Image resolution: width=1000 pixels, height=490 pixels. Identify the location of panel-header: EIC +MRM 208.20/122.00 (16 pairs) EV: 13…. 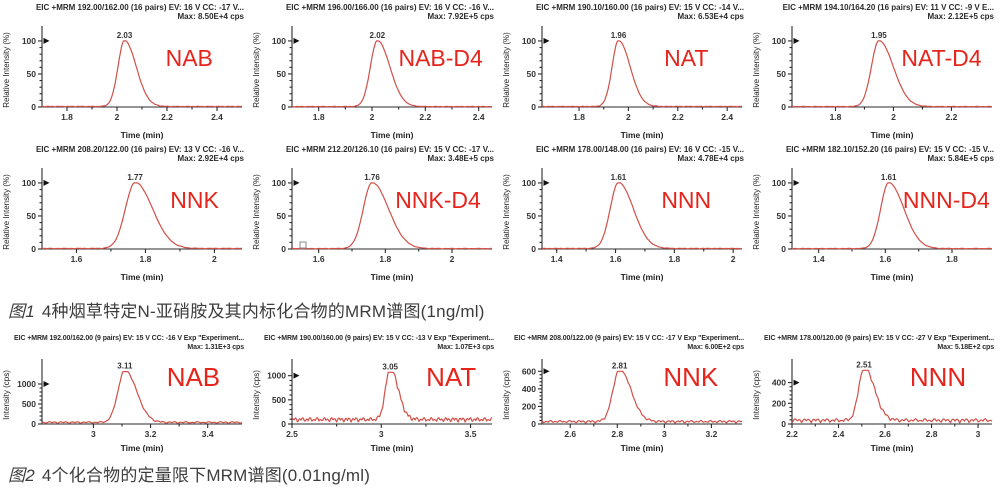
(125, 152).